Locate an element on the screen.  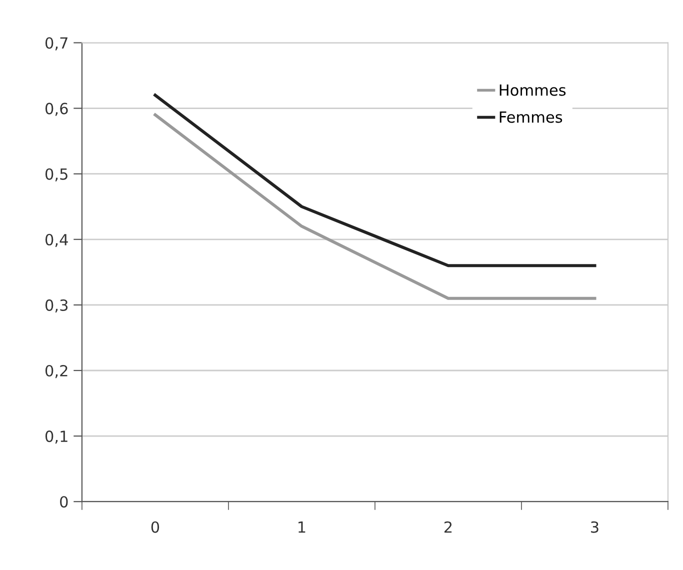
x-tick-label: 0 is located at coordinates (155, 527).